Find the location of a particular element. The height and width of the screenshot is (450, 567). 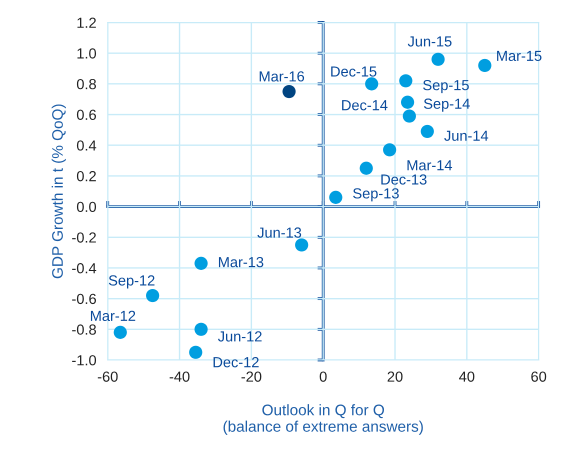

annotation: Sep-12 is located at coordinates (131, 281).